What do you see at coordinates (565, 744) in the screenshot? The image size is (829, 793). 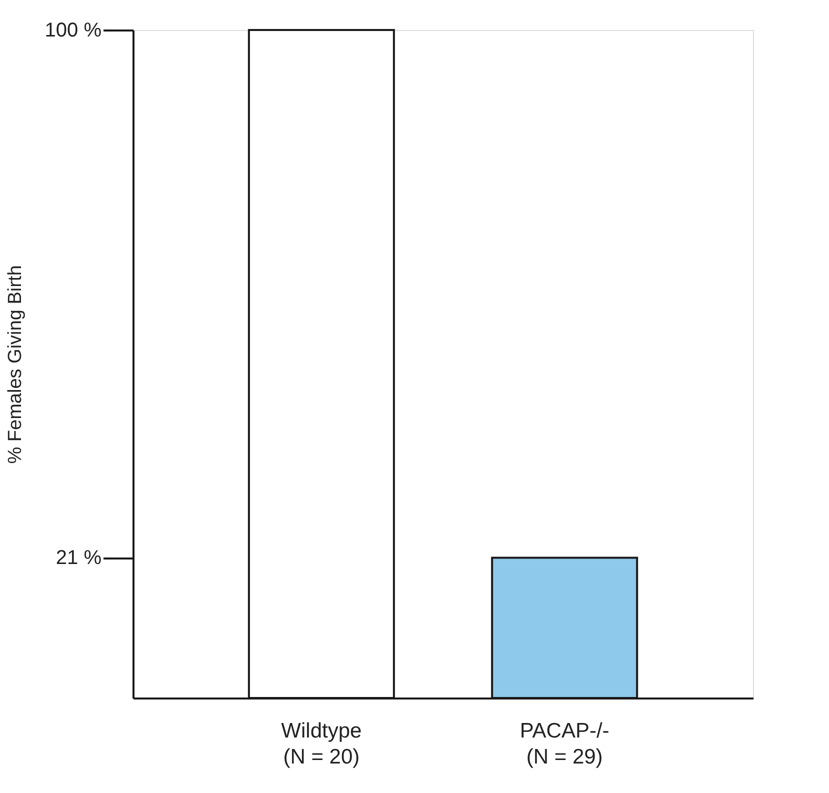 I see `x-tick-label: PACAP-/- (N = 29)` at bounding box center [565, 744].